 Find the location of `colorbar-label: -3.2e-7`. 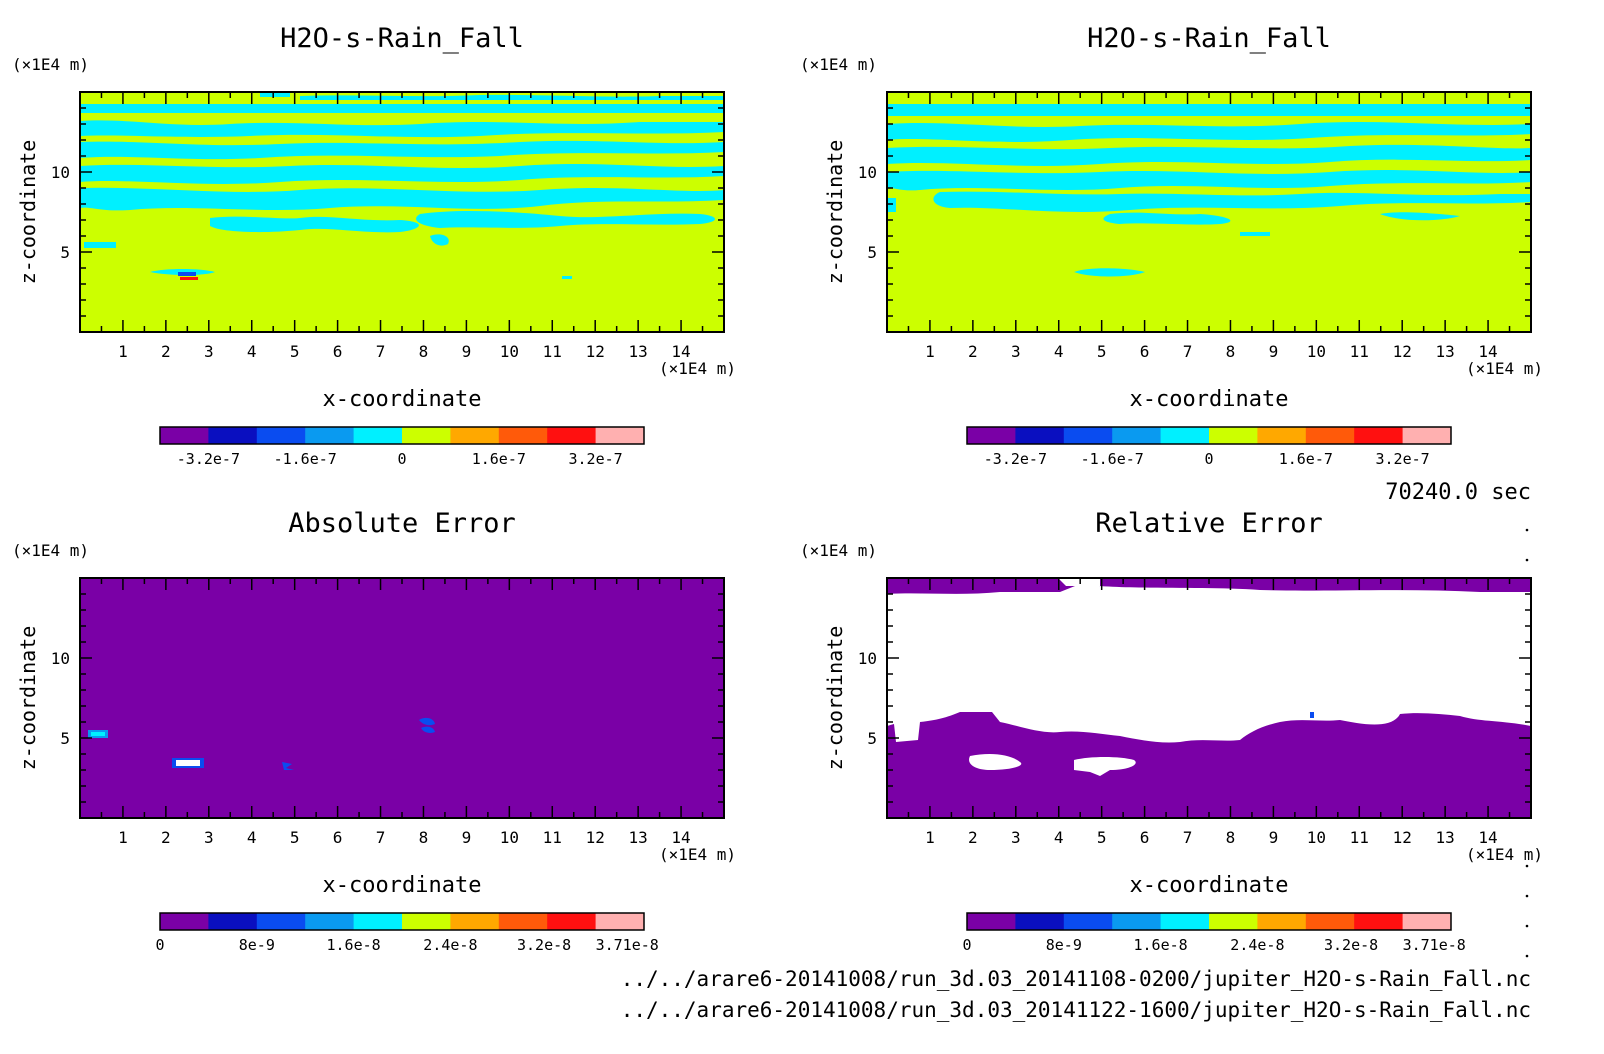

colorbar-label: -3.2e-7 is located at coordinates (208, 459).